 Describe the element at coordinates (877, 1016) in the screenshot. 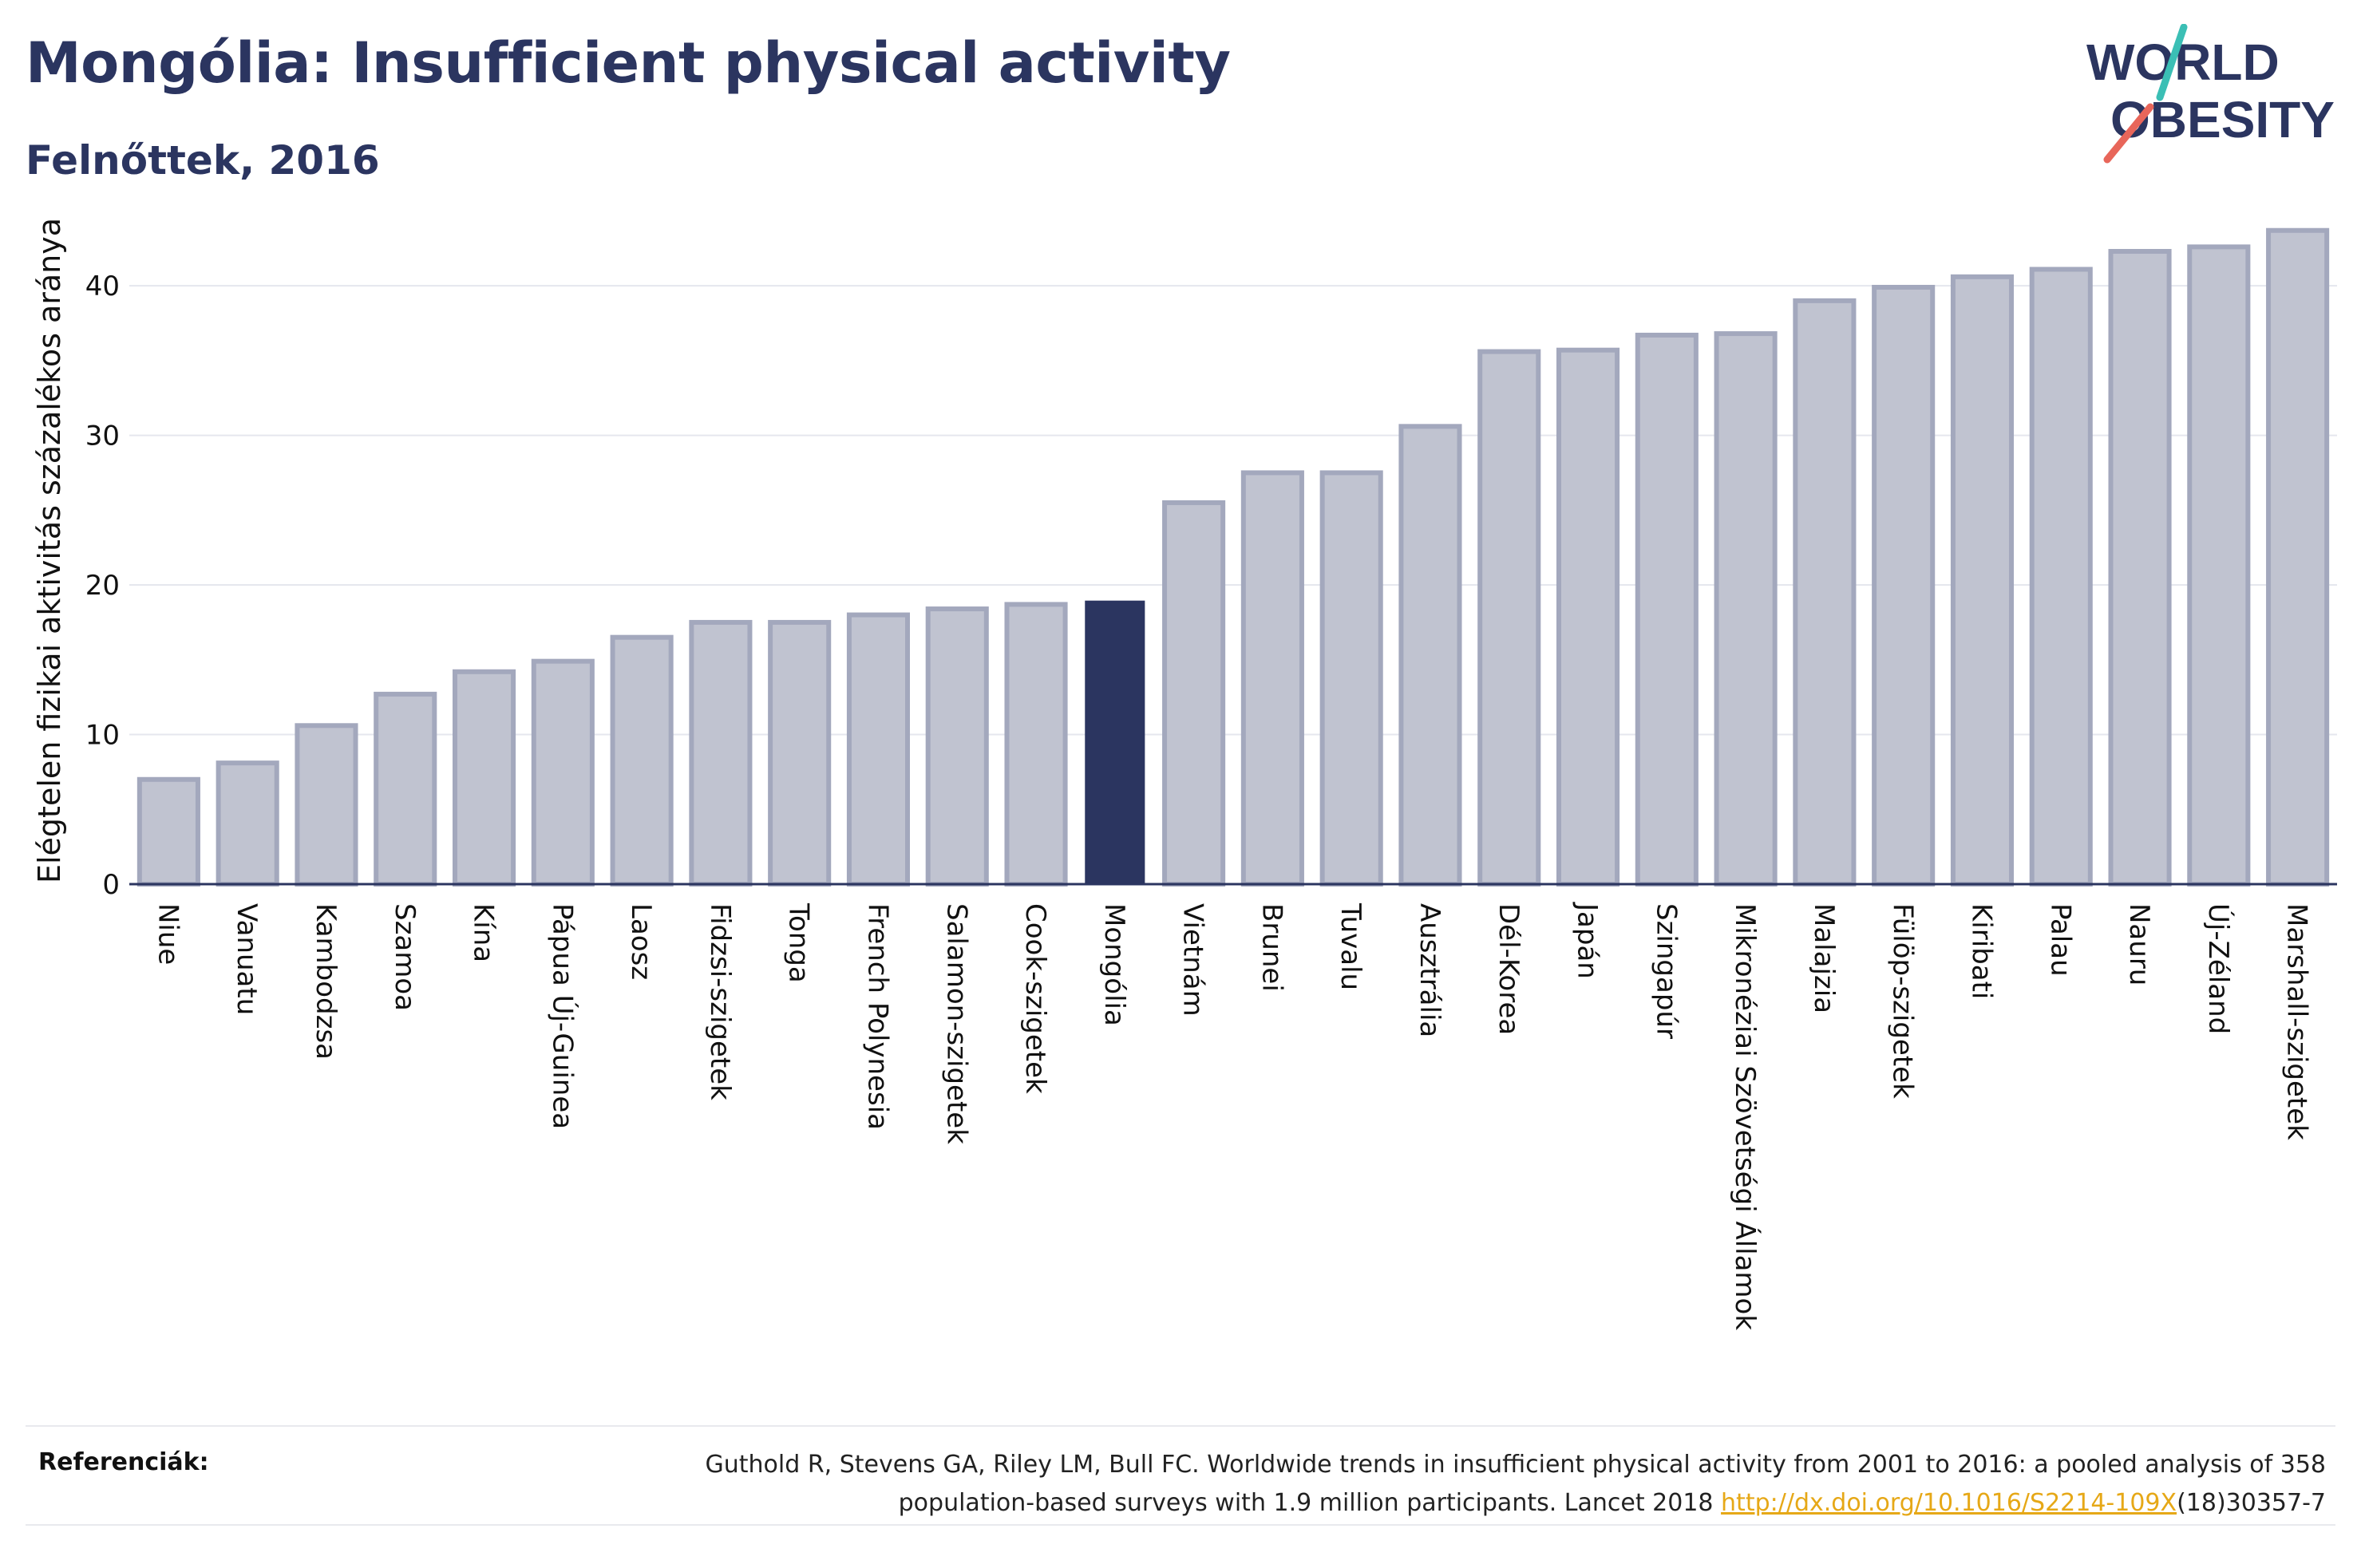

I see `x-tick-label: French Polynesia` at that location.